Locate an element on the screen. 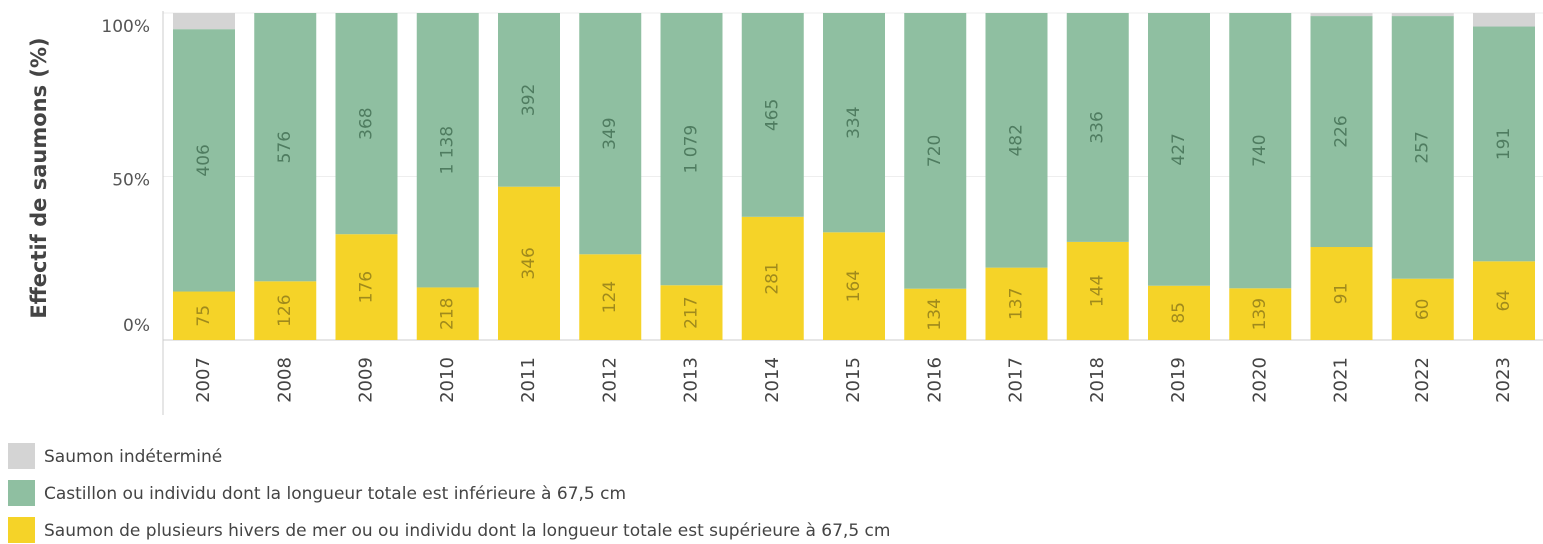 The height and width of the screenshot is (544, 1543). data-label: 139 is located at coordinates (1260, 314).